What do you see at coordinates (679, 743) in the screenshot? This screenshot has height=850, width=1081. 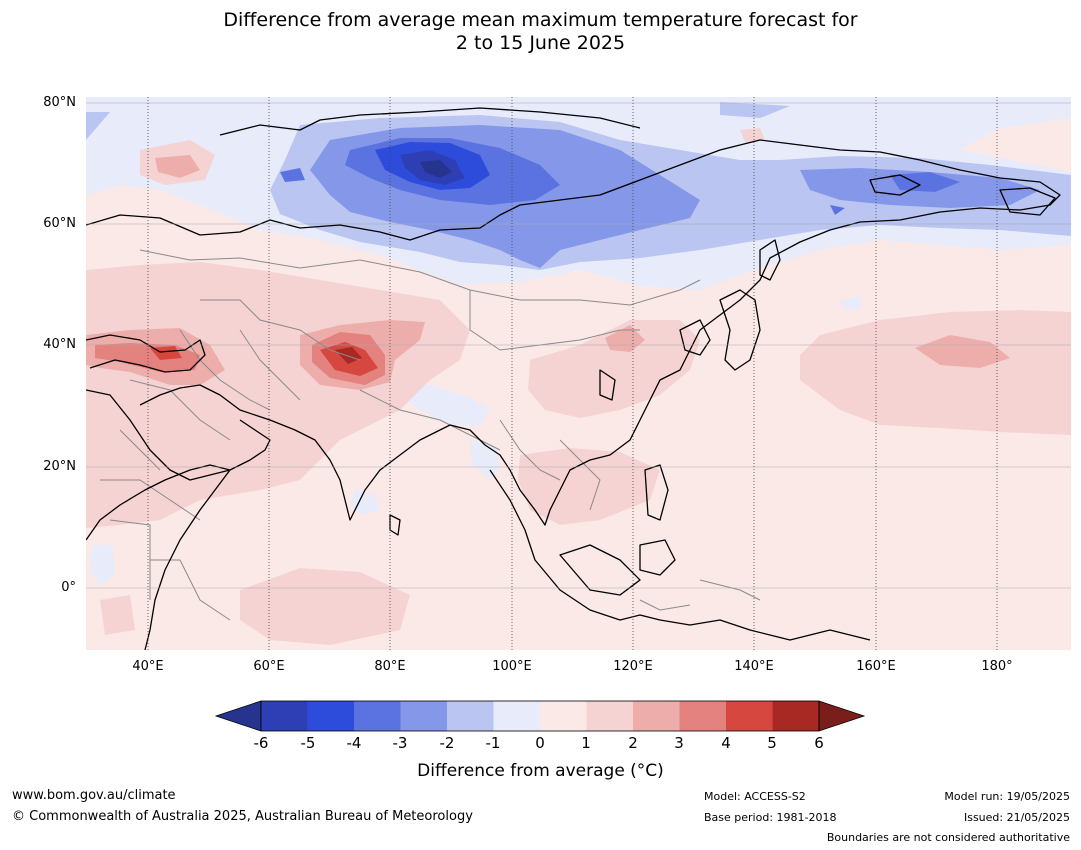 I see `colorbar-tick-3: 3` at bounding box center [679, 743].